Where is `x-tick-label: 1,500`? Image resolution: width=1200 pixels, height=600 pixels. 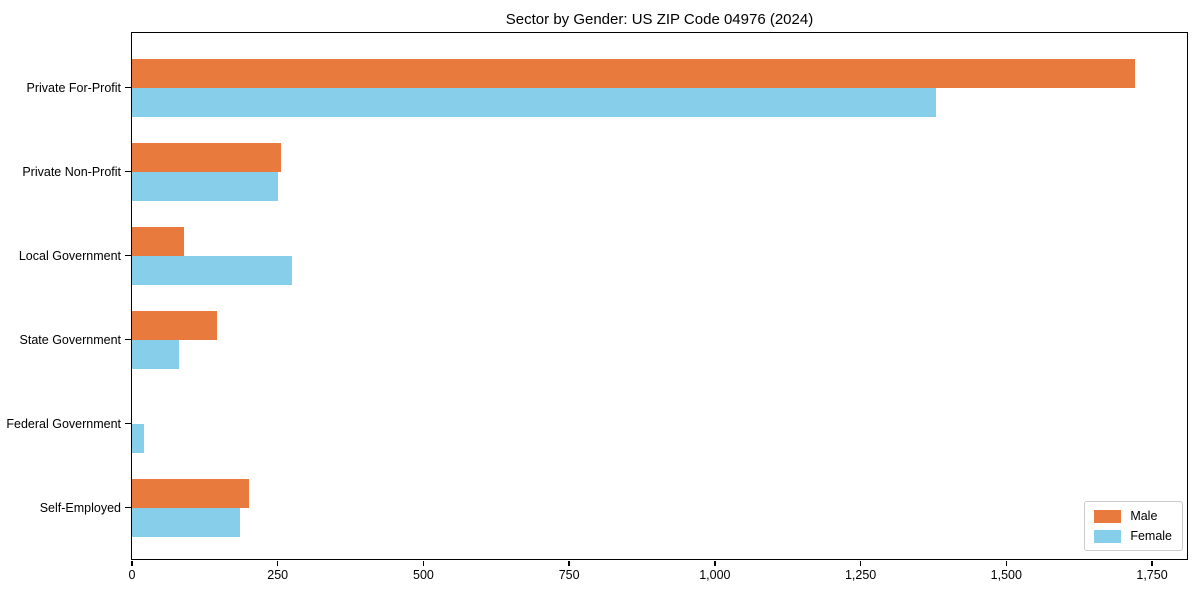 x-tick-label: 1,500 is located at coordinates (1006, 575).